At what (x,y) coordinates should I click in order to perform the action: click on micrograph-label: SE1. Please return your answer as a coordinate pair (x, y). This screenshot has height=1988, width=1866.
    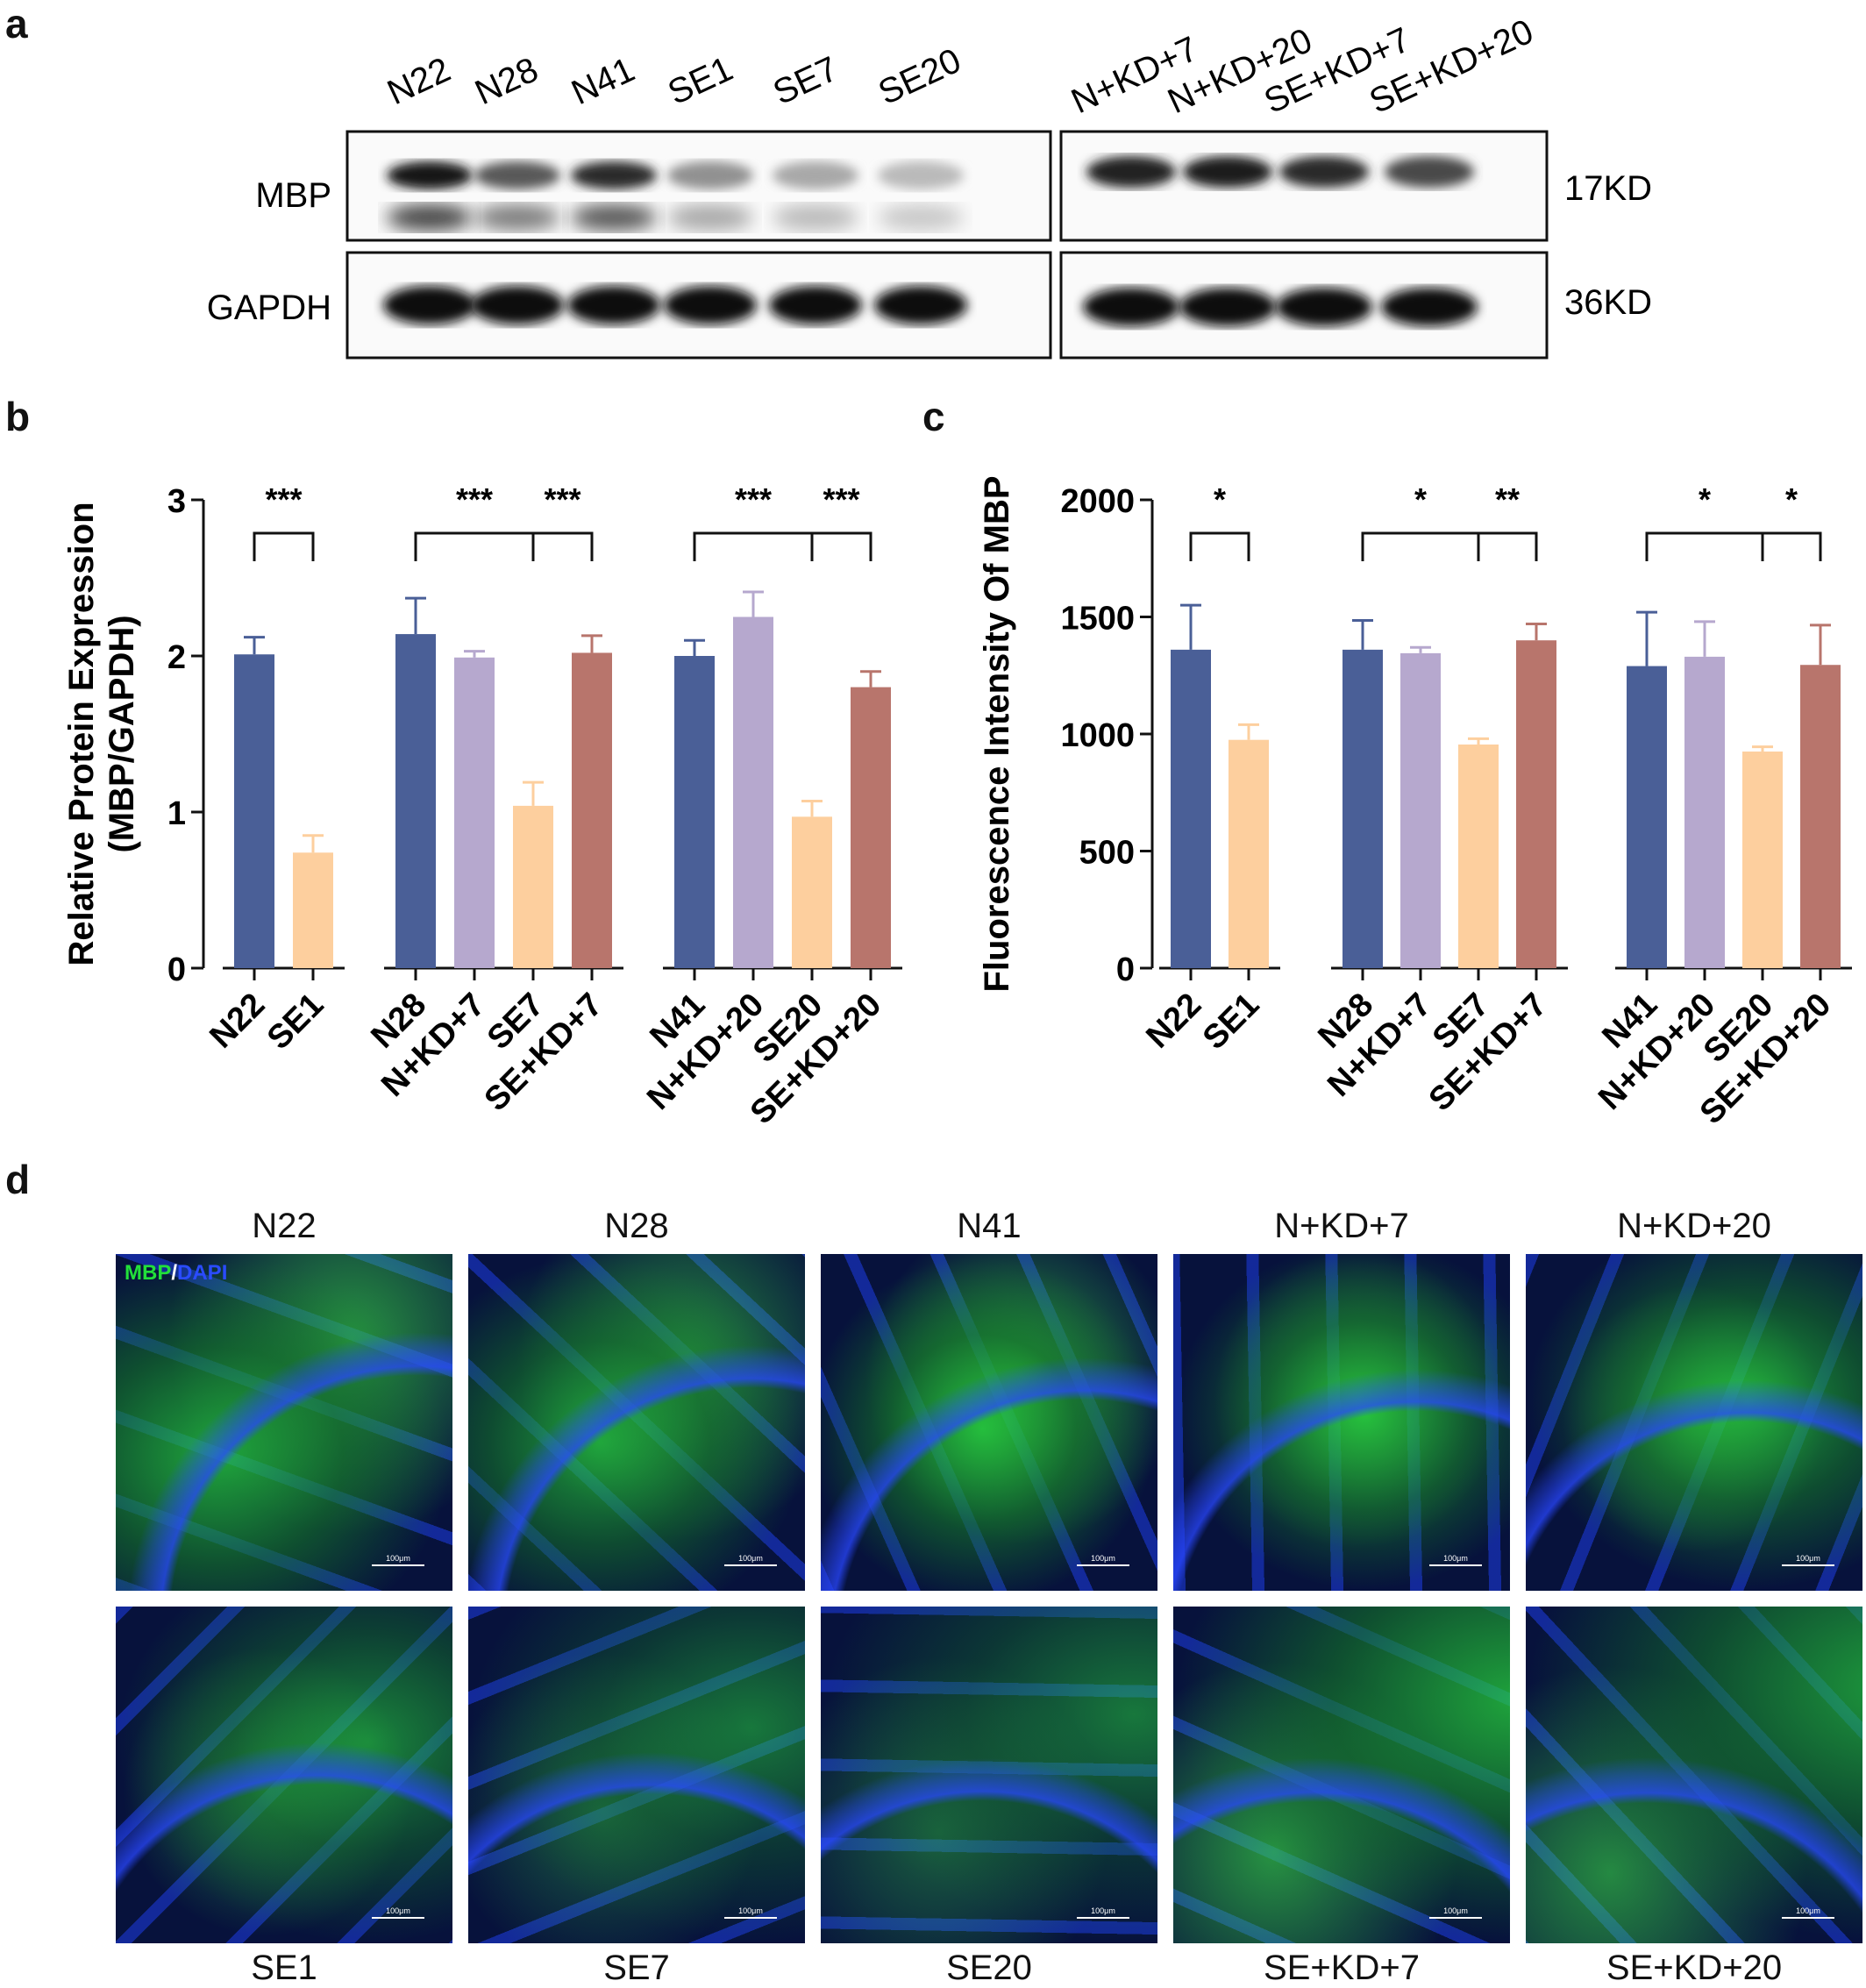
    Looking at the image, I should click on (284, 1968).